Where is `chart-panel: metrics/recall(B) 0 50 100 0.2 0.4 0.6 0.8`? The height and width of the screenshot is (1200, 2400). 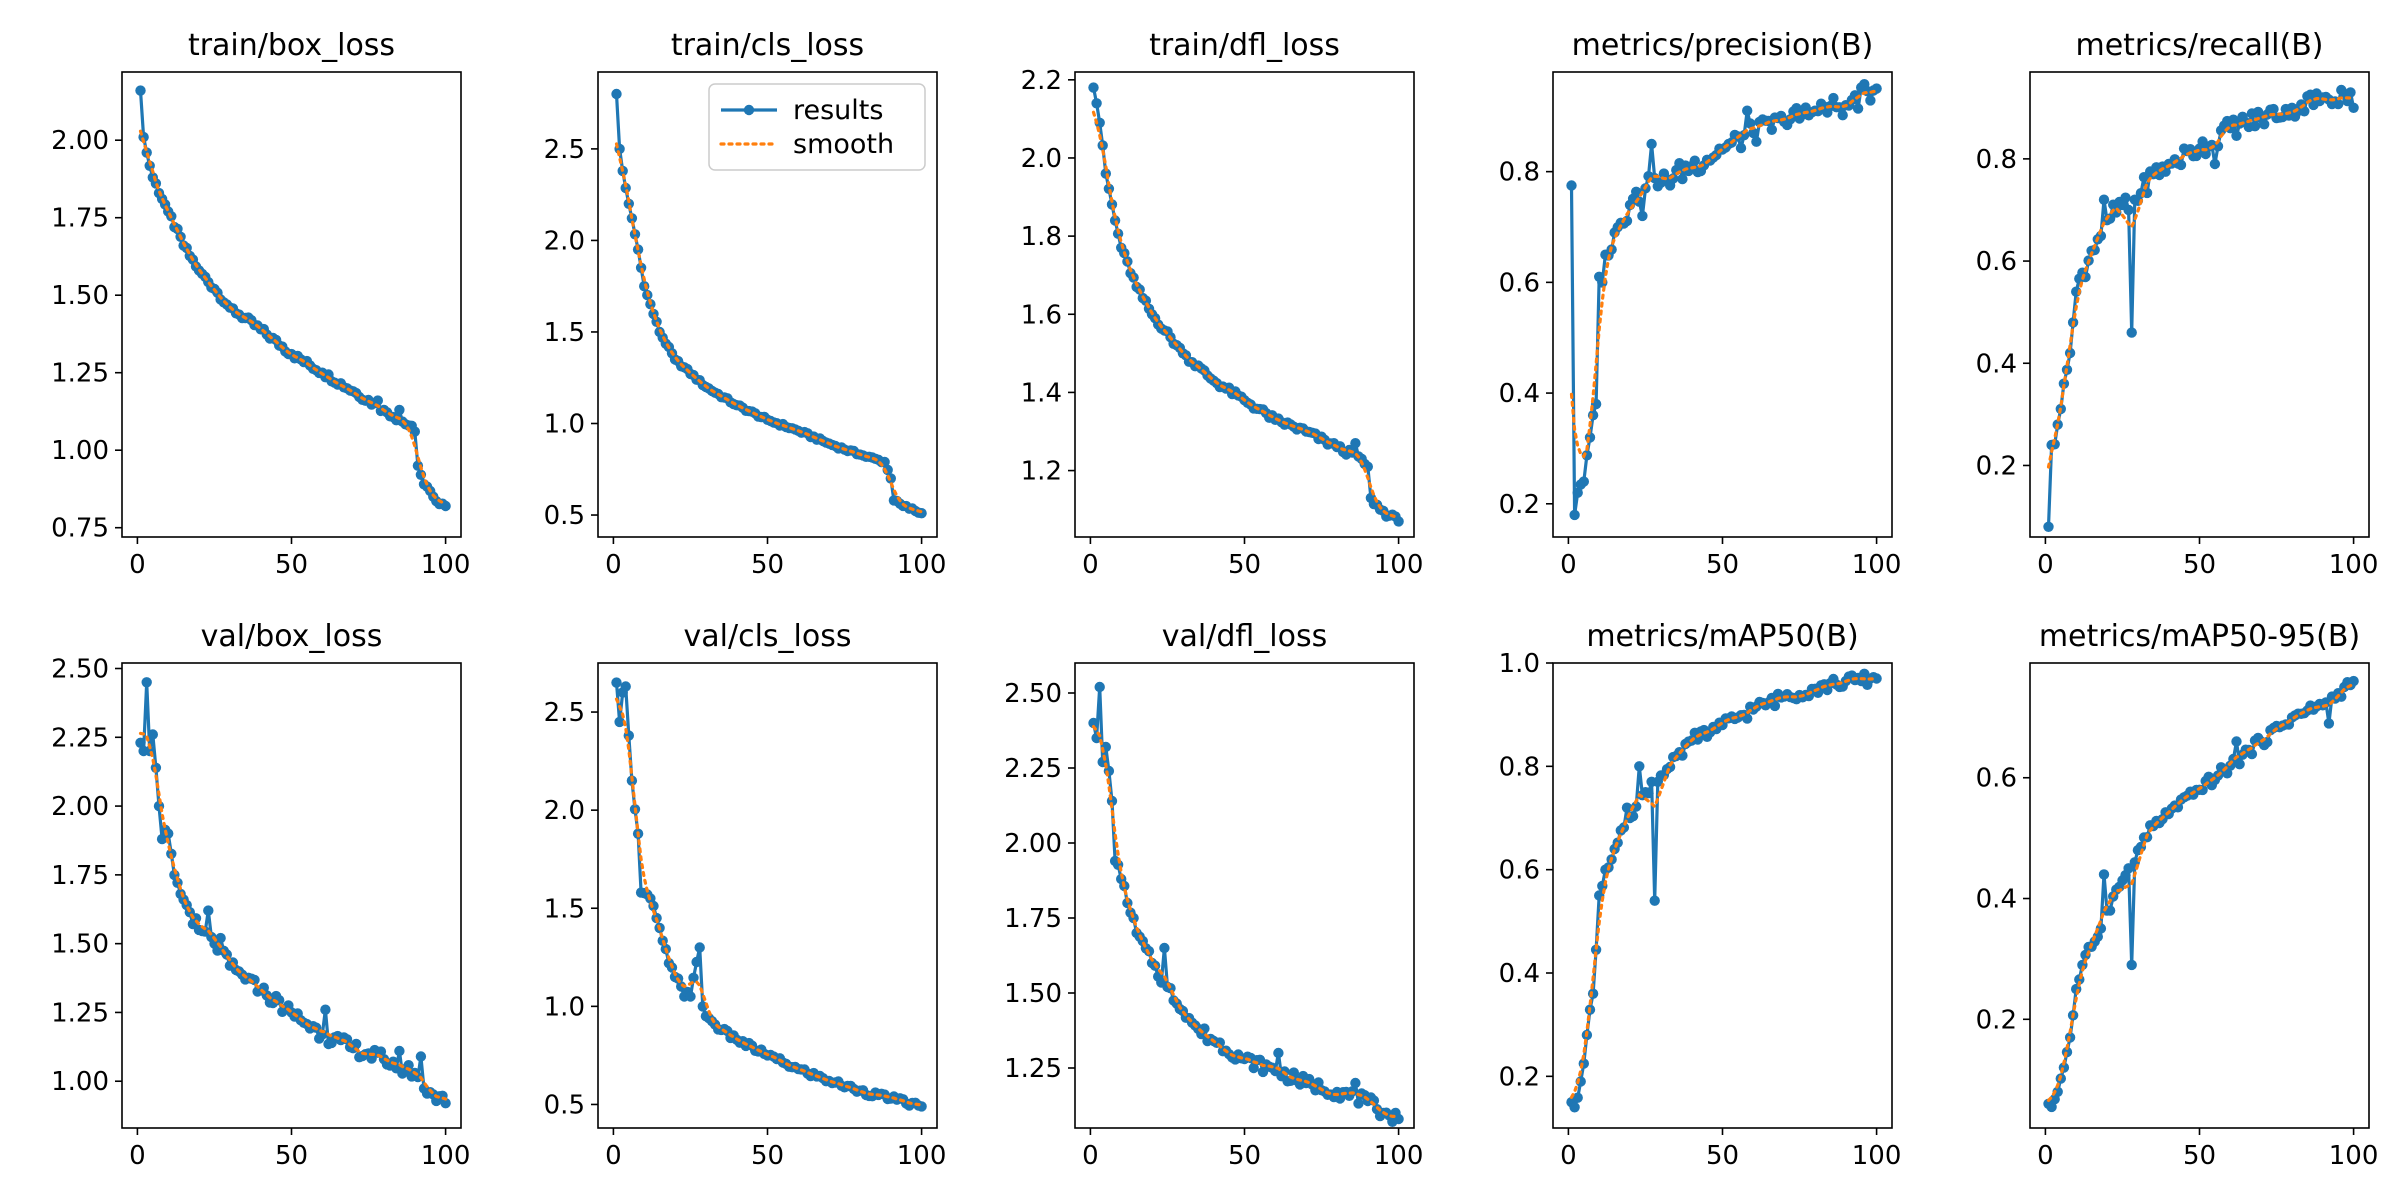 chart-panel: metrics/recall(B) 0 50 100 0.2 0.4 0.6 0.8 is located at coordinates (2177, 304).